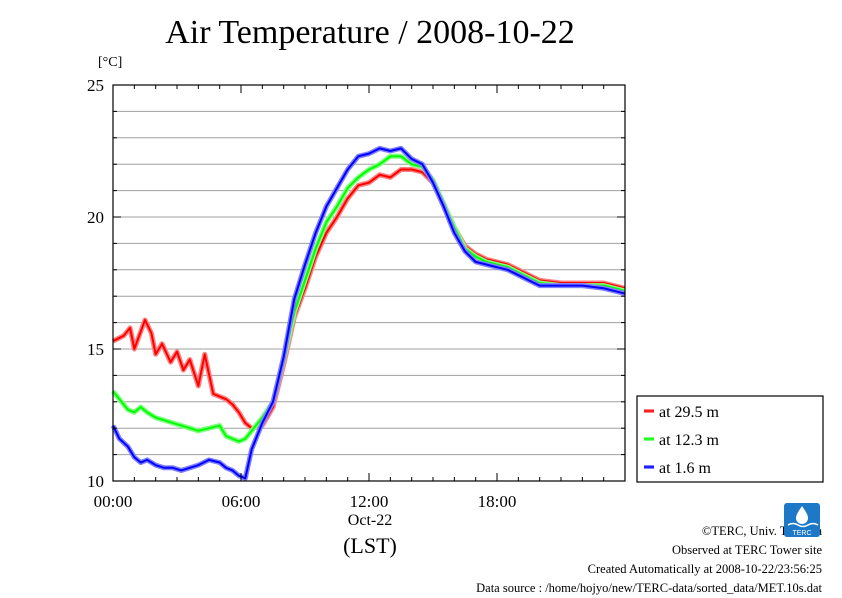  What do you see at coordinates (370, 520) in the screenshot?
I see `x-date-label: Oct-22` at bounding box center [370, 520].